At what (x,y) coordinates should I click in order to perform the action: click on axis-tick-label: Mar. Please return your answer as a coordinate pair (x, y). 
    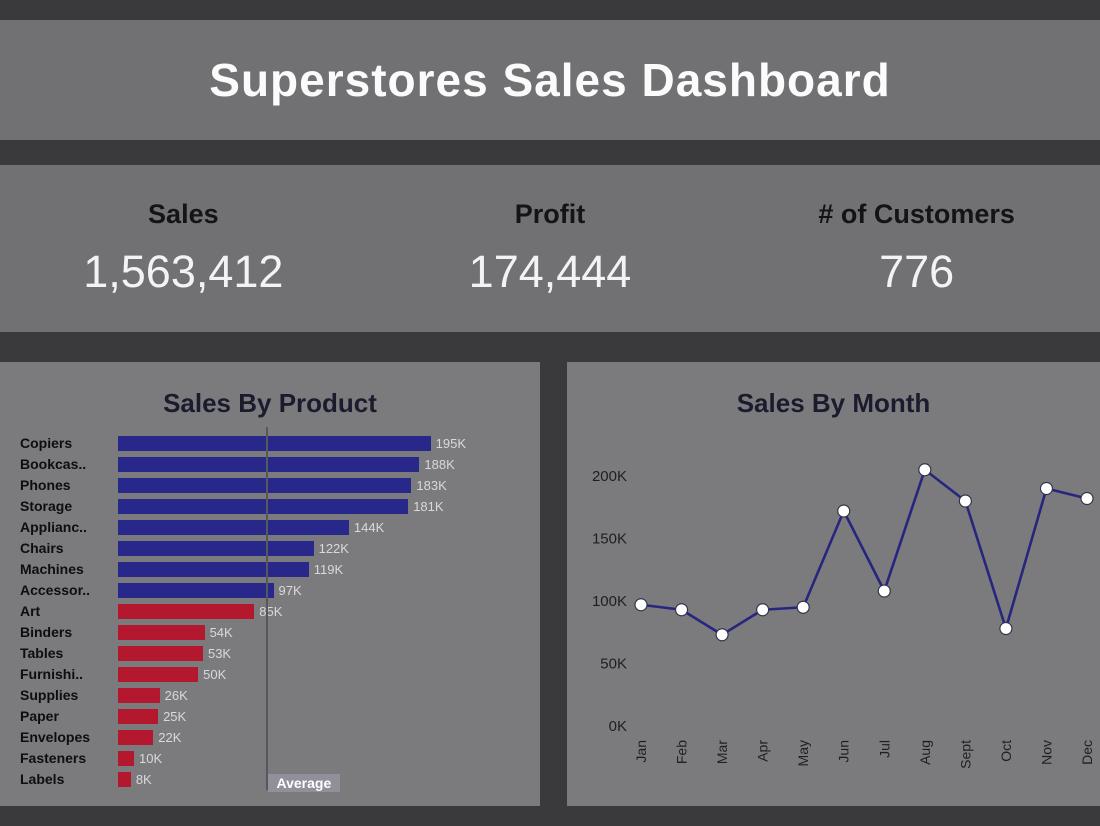
    Looking at the image, I should click on (722, 752).